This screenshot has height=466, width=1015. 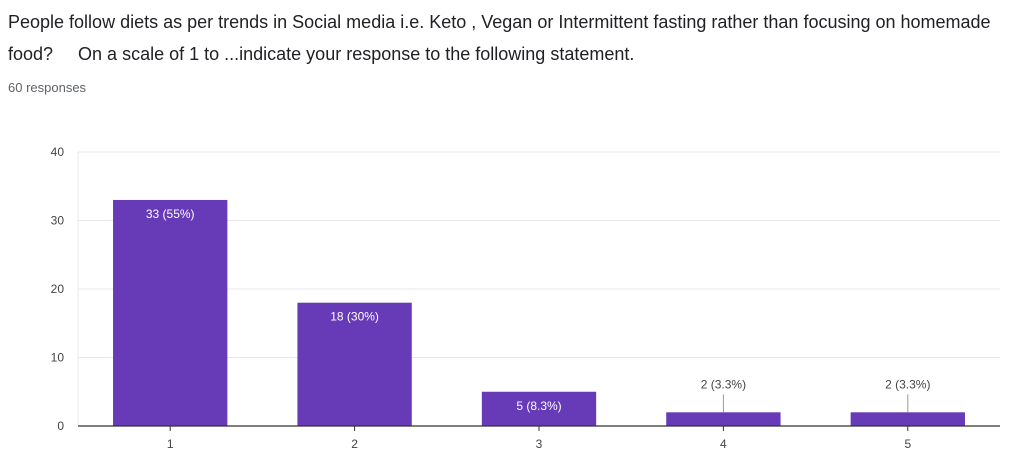 I want to click on y-tick-label: 0, so click(x=60, y=426).